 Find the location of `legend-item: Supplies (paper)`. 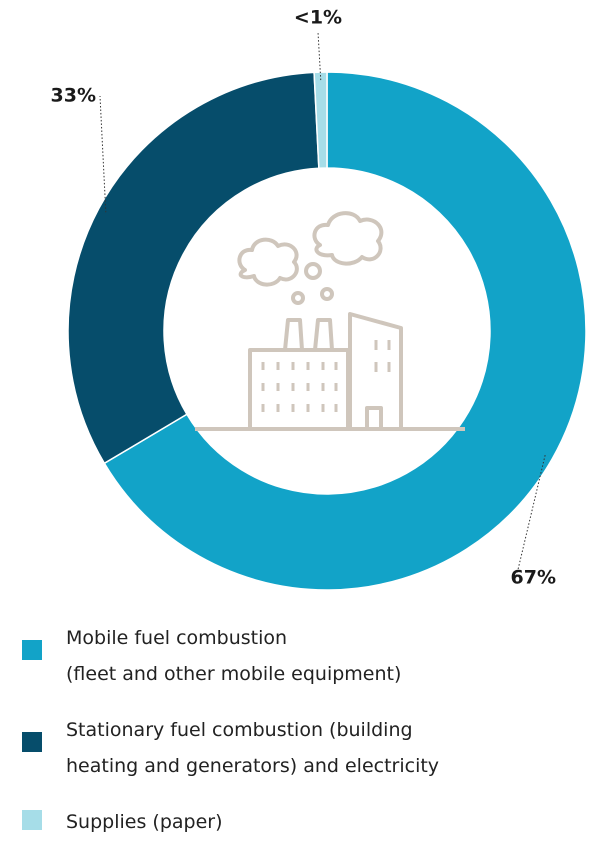

legend-item: Supplies (paper) is located at coordinates (302, 822).